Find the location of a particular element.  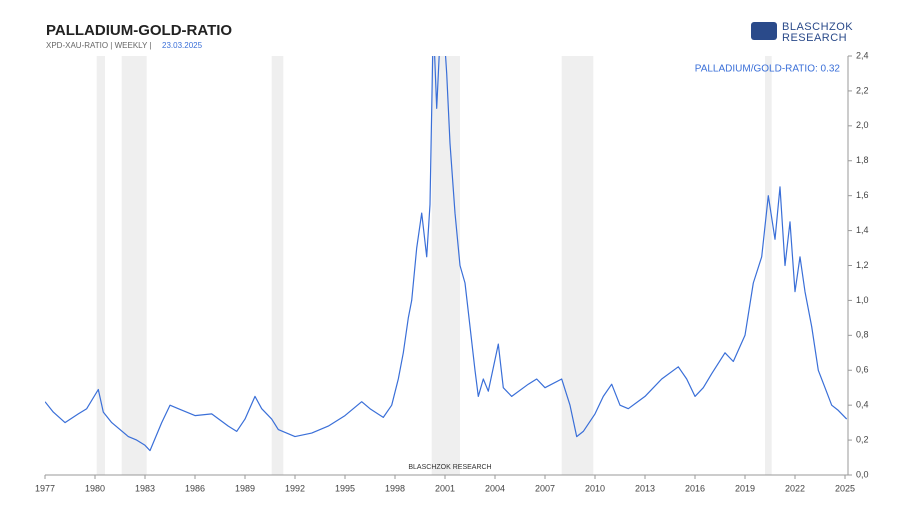

x-tick-label: 2016 is located at coordinates (695, 488).